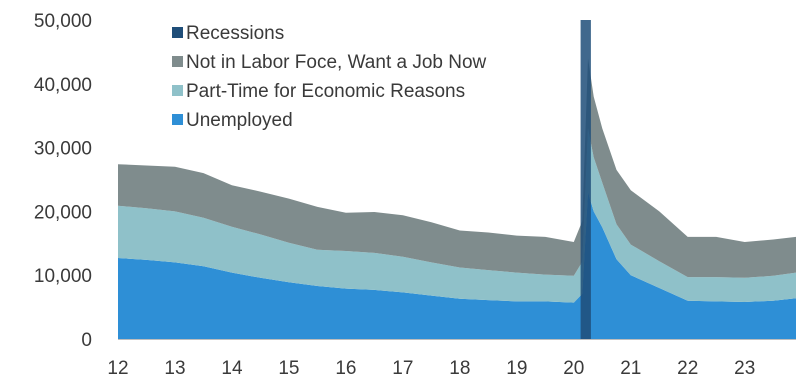 The width and height of the screenshot is (798, 384). I want to click on y-tick-label: 20,000, so click(63, 212).